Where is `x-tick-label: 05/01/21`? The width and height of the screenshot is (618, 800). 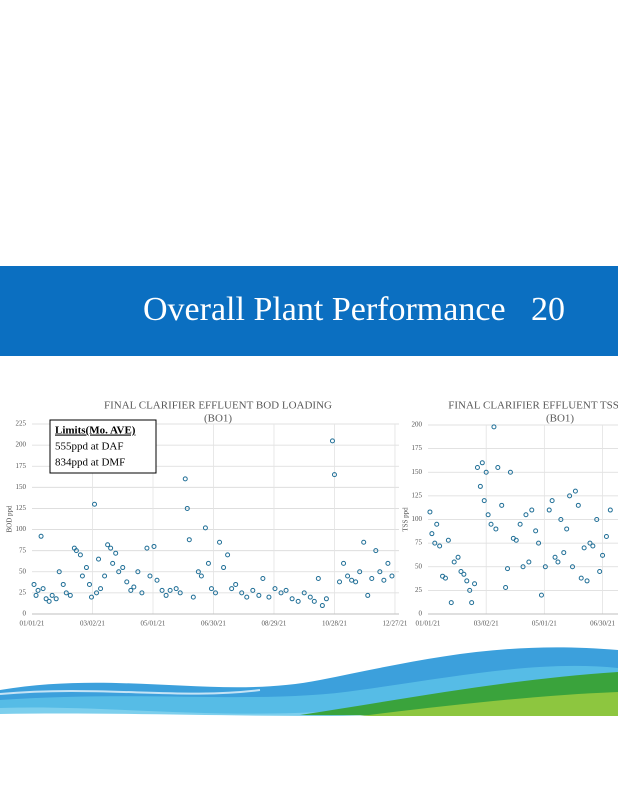
x-tick-label: 05/01/21 is located at coordinates (544, 624).